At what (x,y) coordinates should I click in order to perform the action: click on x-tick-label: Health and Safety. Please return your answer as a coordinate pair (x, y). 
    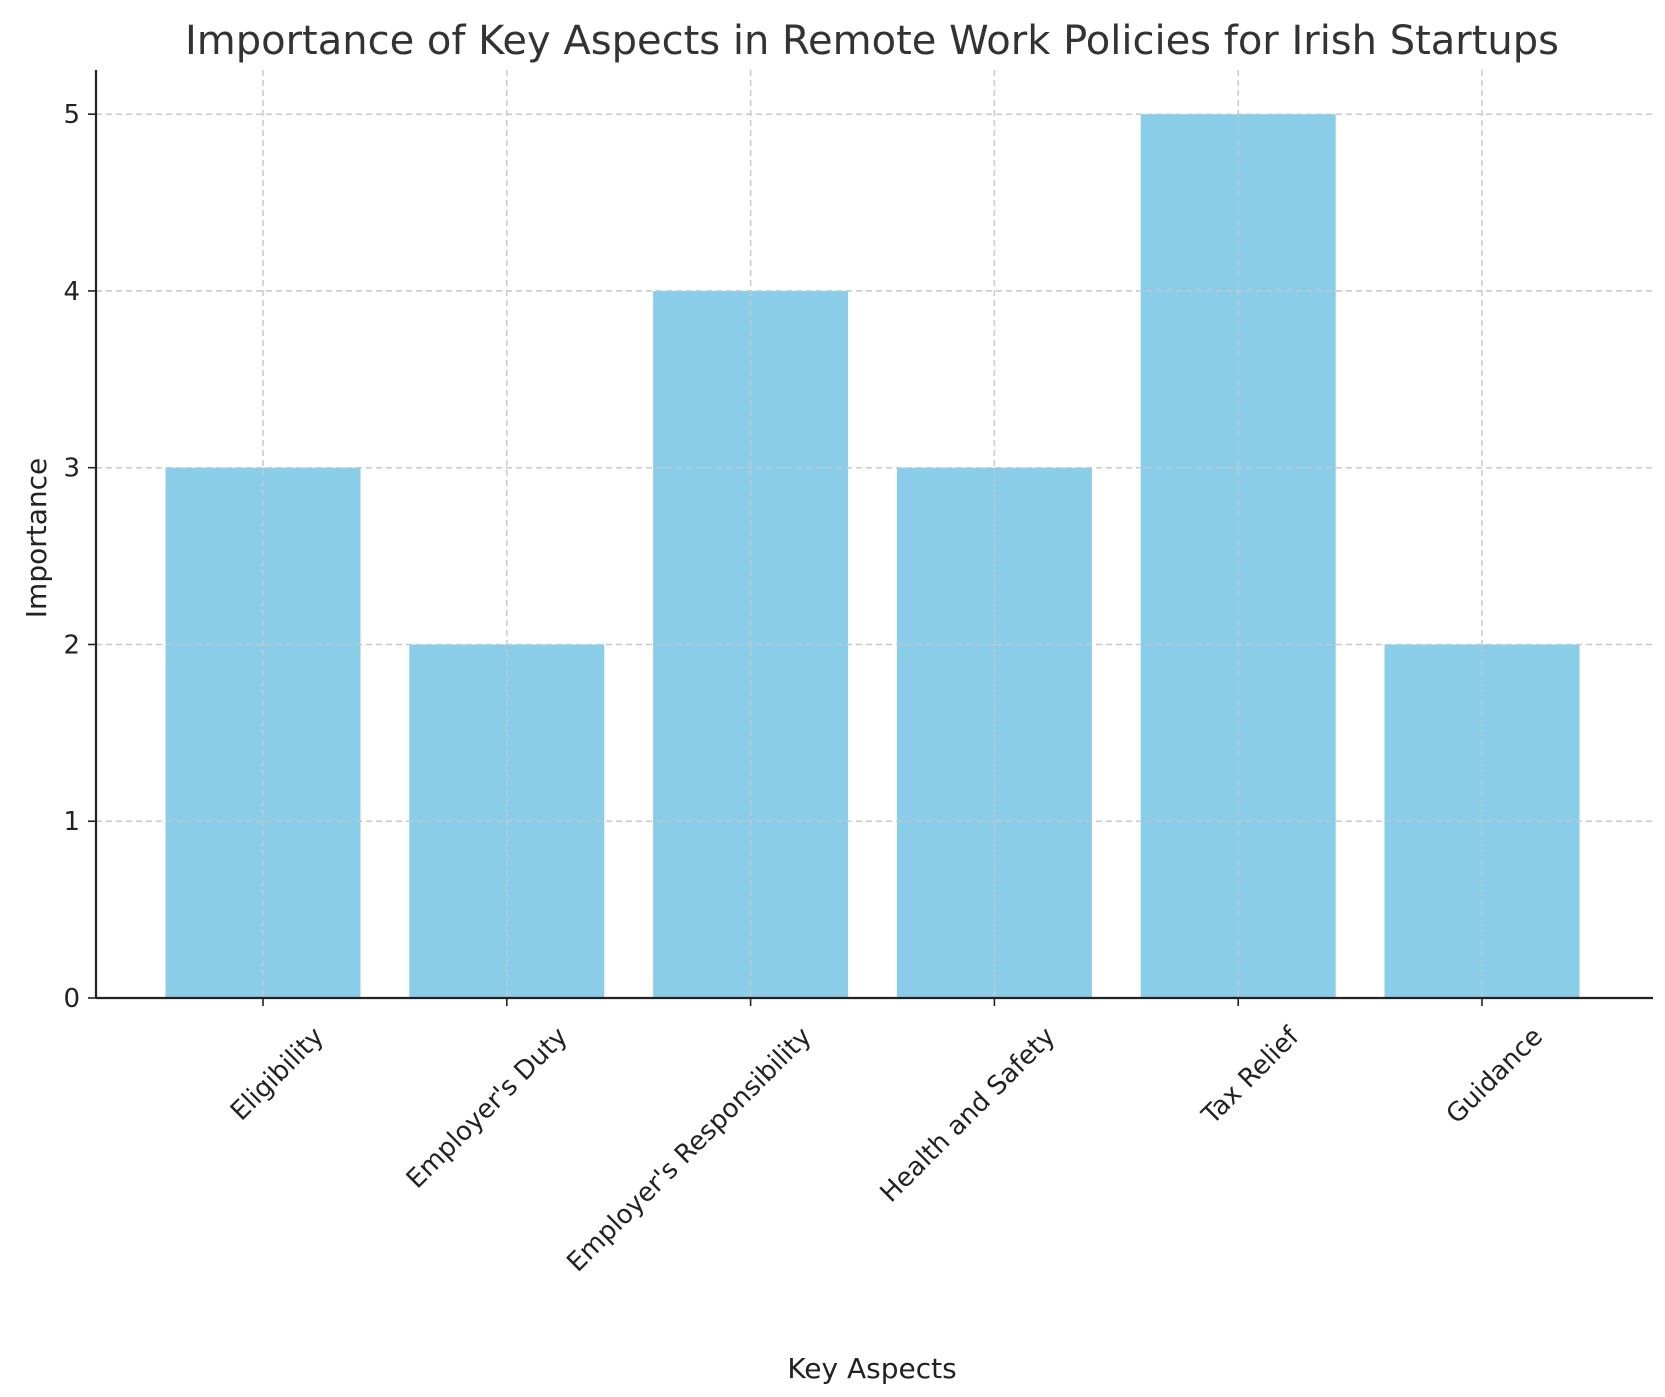
    Looking at the image, I should click on (968, 1115).